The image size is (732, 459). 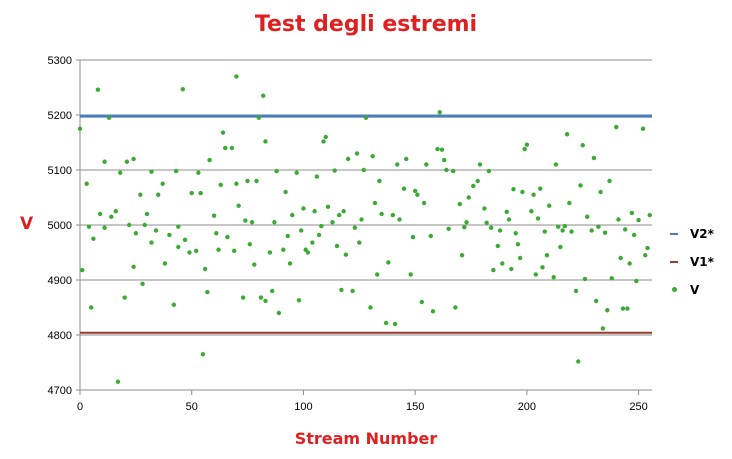 I want to click on y-tick-label: 4800, so click(x=60, y=336).